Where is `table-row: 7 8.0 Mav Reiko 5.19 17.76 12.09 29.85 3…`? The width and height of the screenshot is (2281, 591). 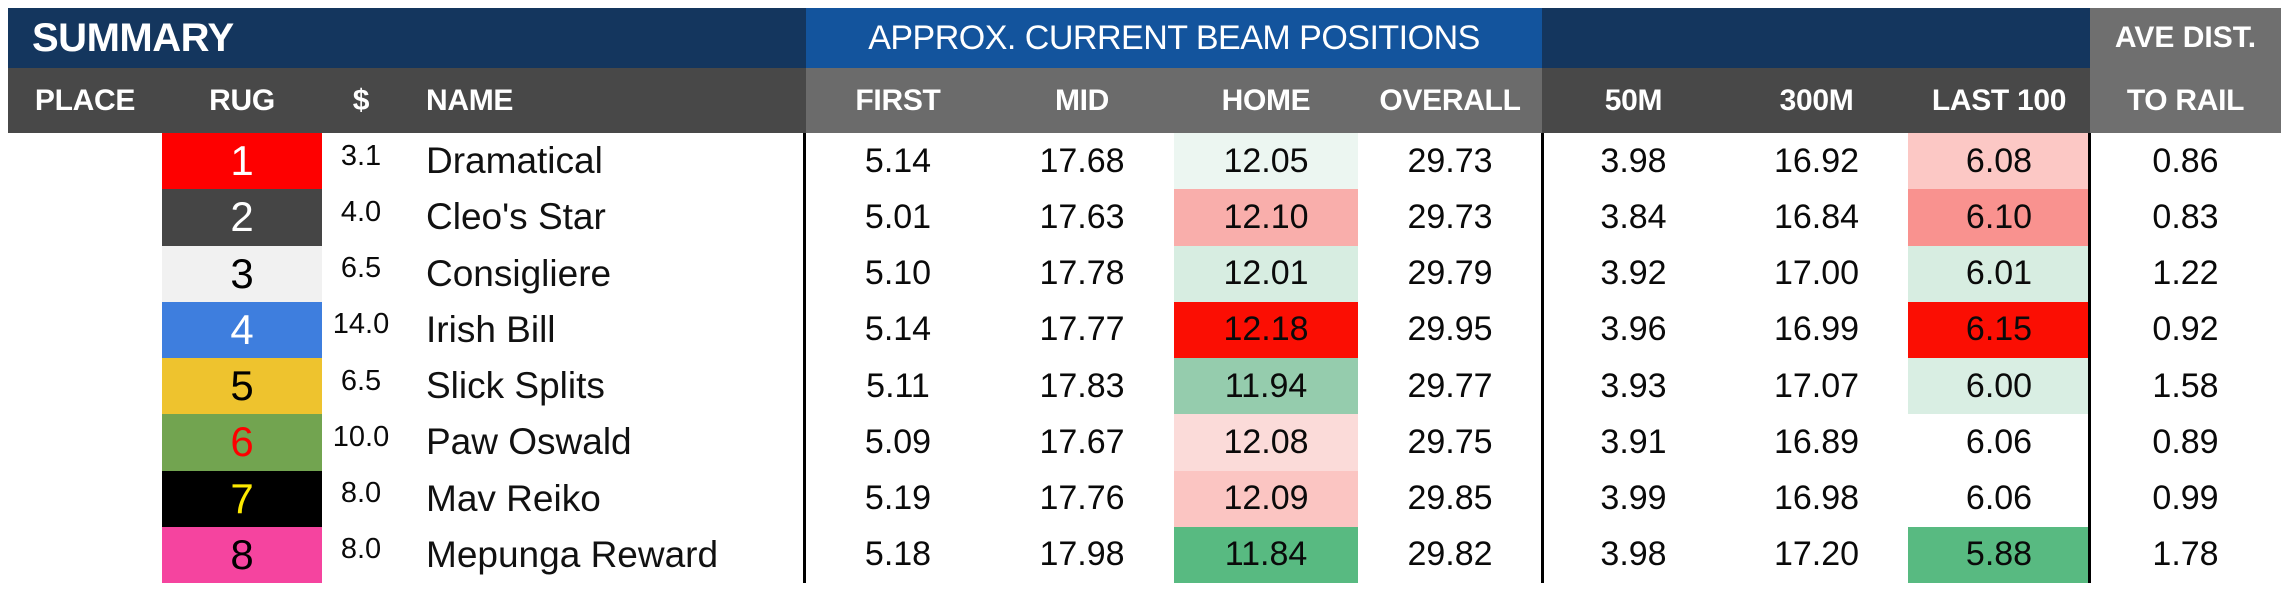
table-row: 7 8.0 Mav Reiko 5.19 17.76 12.09 29.85 3… is located at coordinates (1144, 498).